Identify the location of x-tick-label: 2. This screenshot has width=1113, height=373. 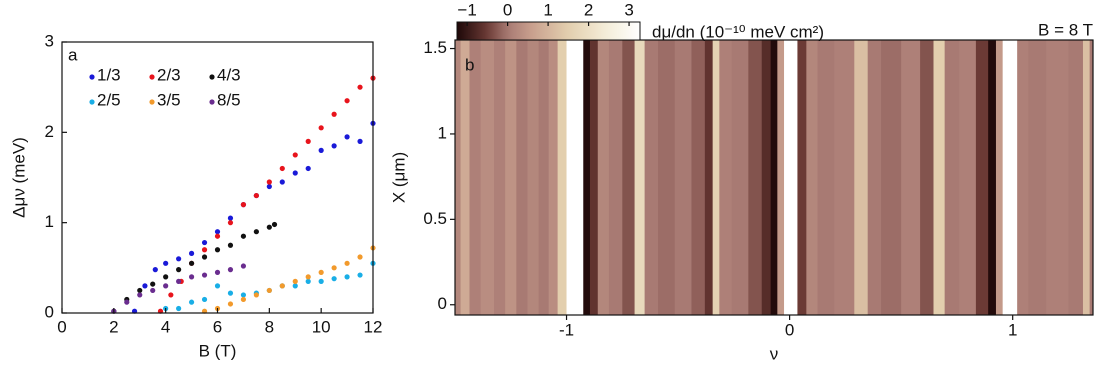
(113, 326).